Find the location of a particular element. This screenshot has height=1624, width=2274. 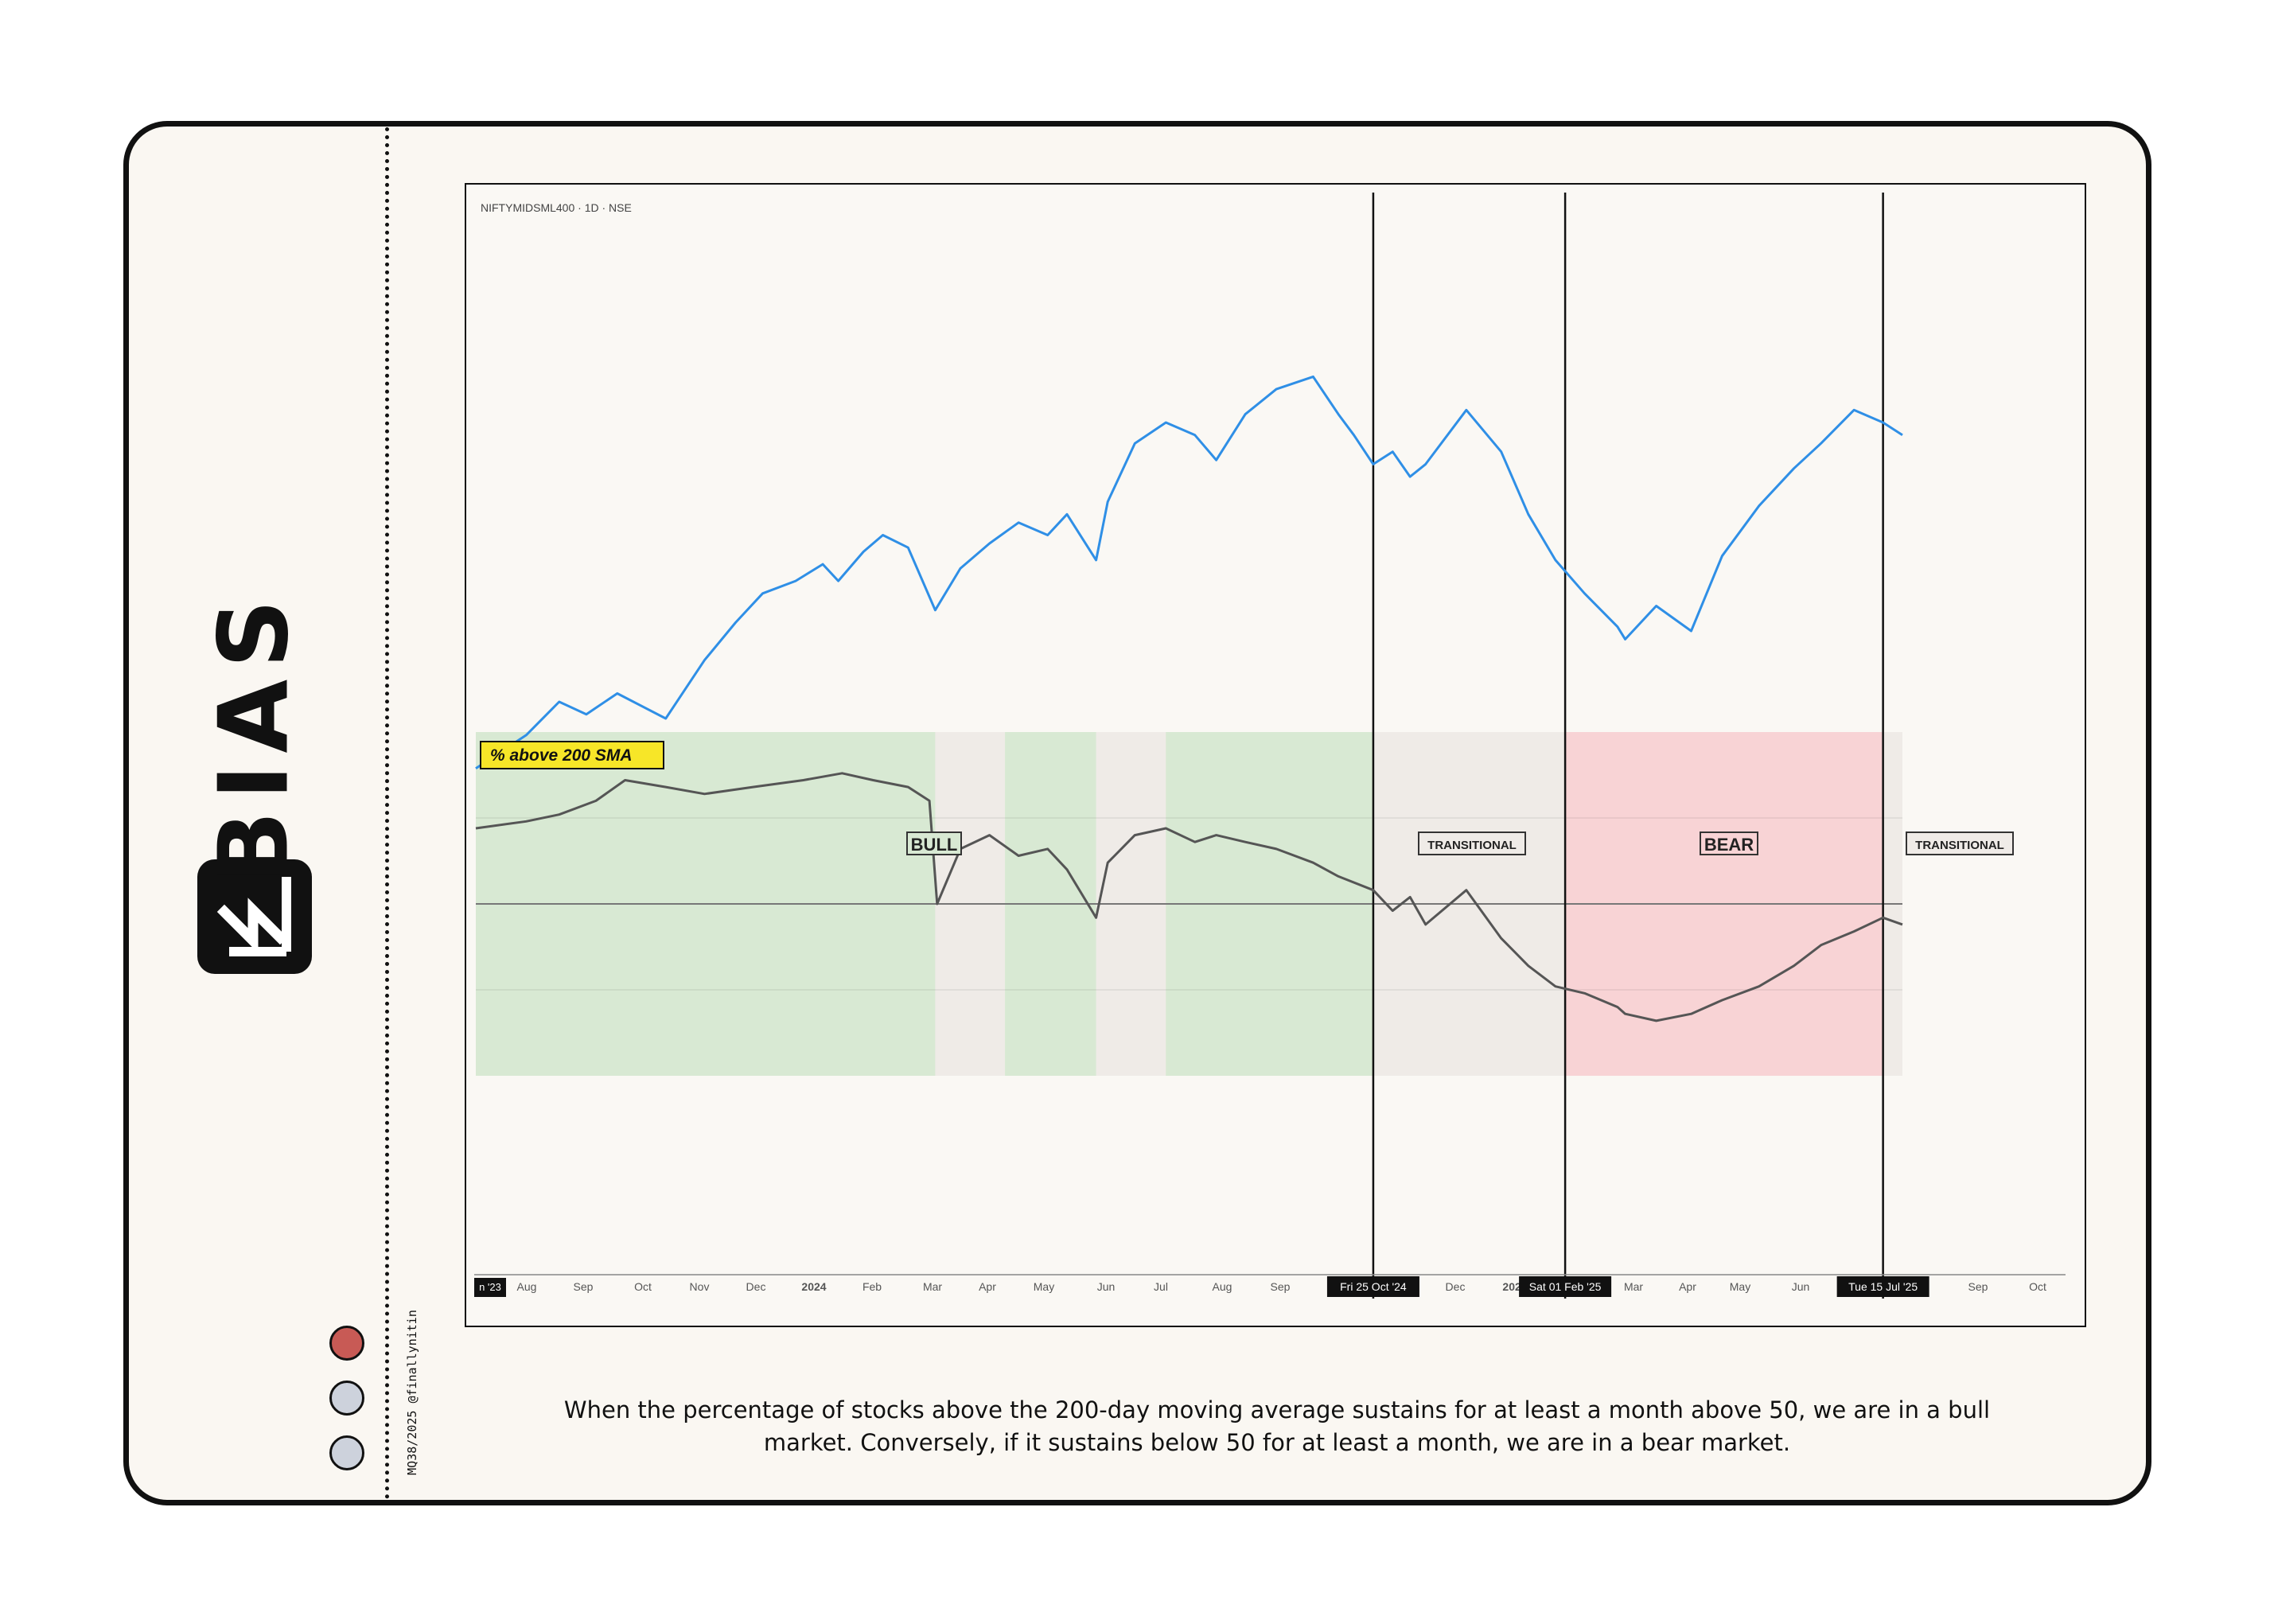

marker-date-label: Sat 01 Feb '25 is located at coordinates (1565, 1286).